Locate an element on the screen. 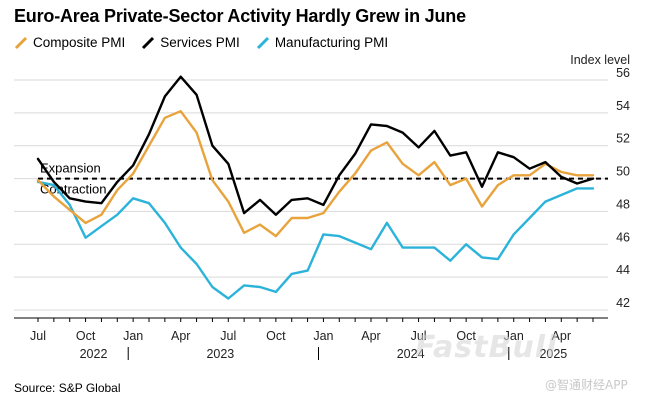 The image size is (659, 404). y-tick-label-44: 44 is located at coordinates (623, 270).